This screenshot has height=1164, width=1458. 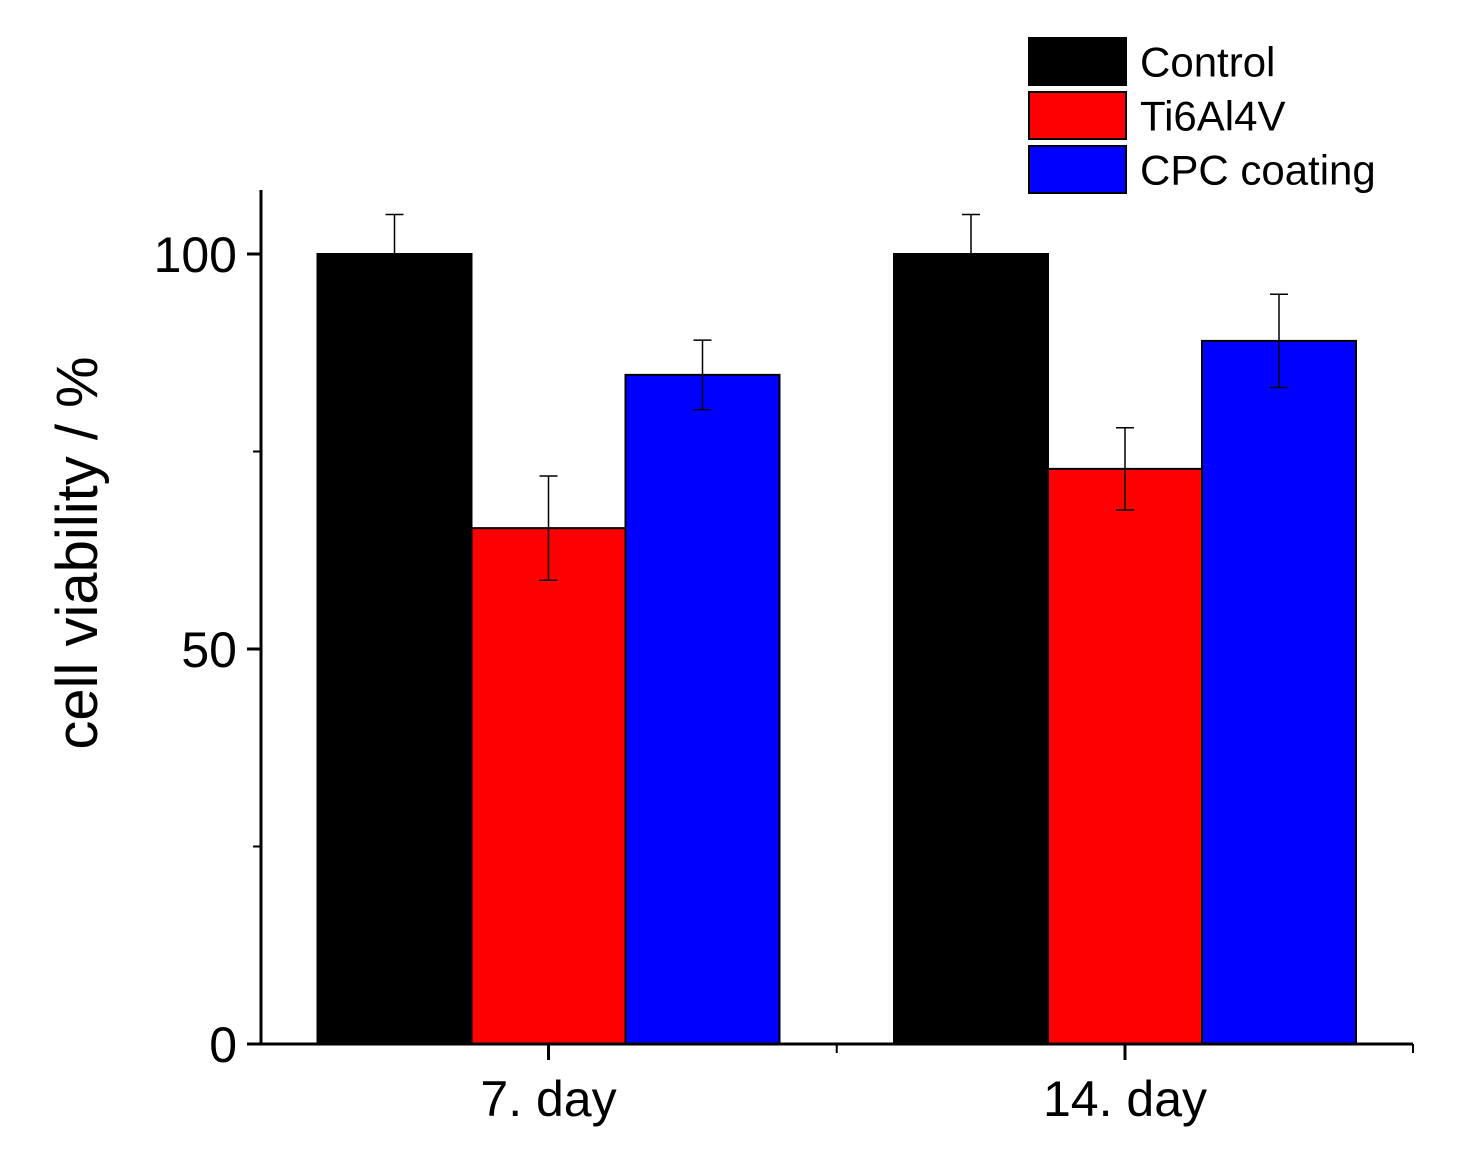 I want to click on legend-item-control: Control, so click(x=1151, y=61).